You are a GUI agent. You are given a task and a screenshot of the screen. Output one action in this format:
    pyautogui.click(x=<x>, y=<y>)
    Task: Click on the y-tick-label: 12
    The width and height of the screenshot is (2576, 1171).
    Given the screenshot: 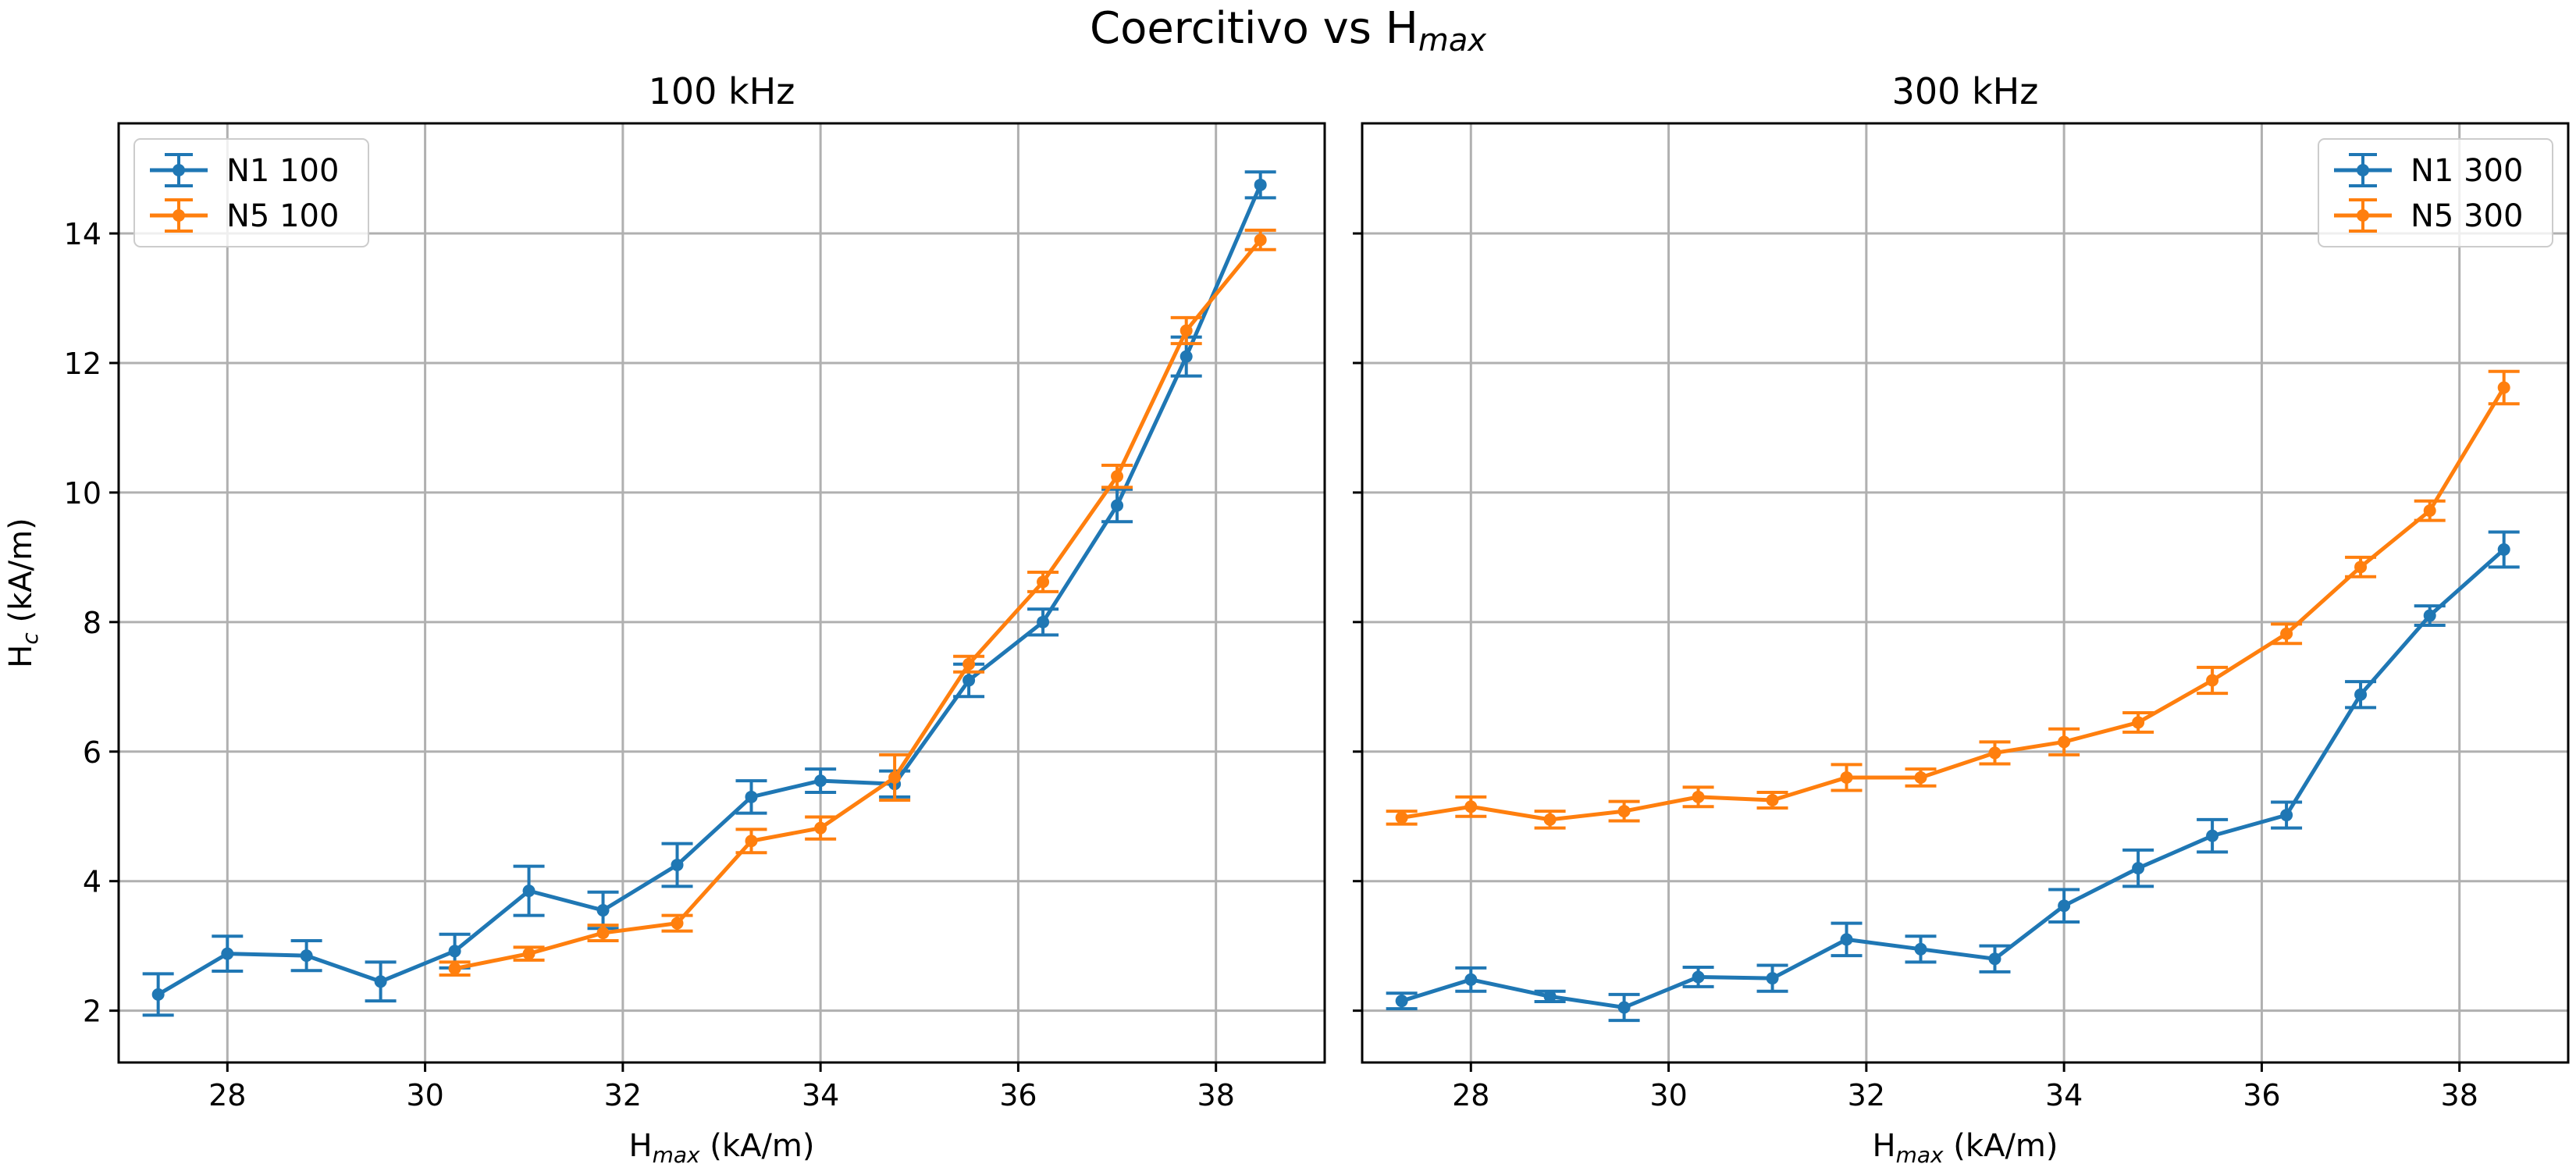 What is the action you would take?
    pyautogui.click(x=82, y=364)
    